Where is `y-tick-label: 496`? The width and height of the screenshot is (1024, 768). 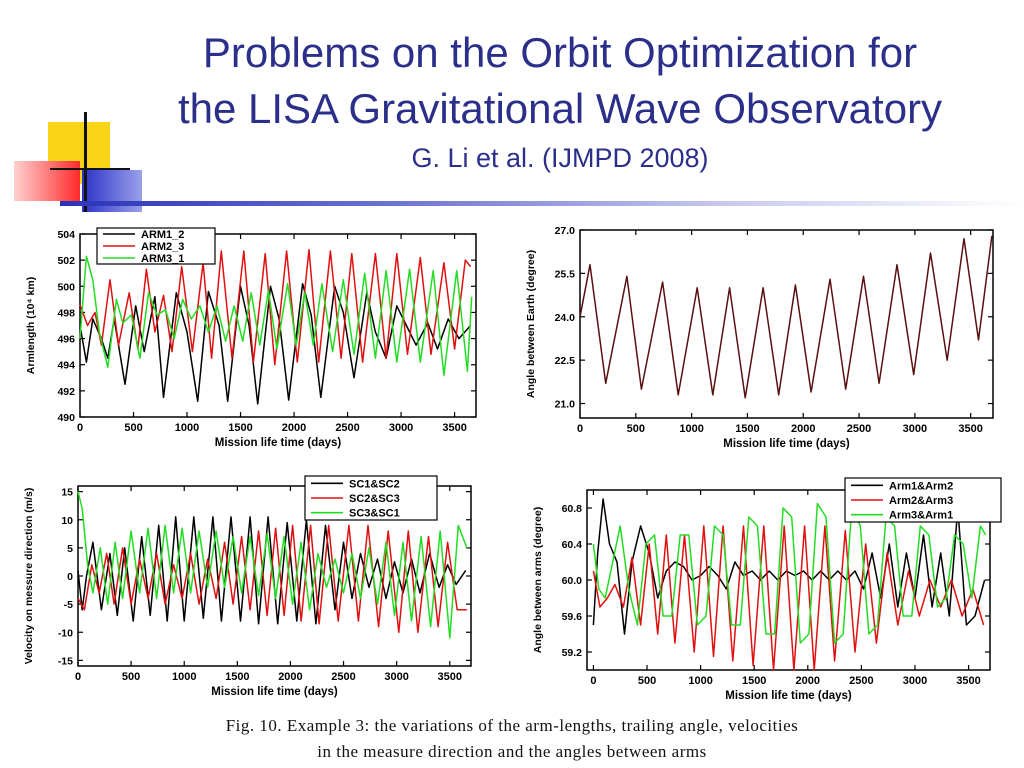
y-tick-label: 496 is located at coordinates (66, 340).